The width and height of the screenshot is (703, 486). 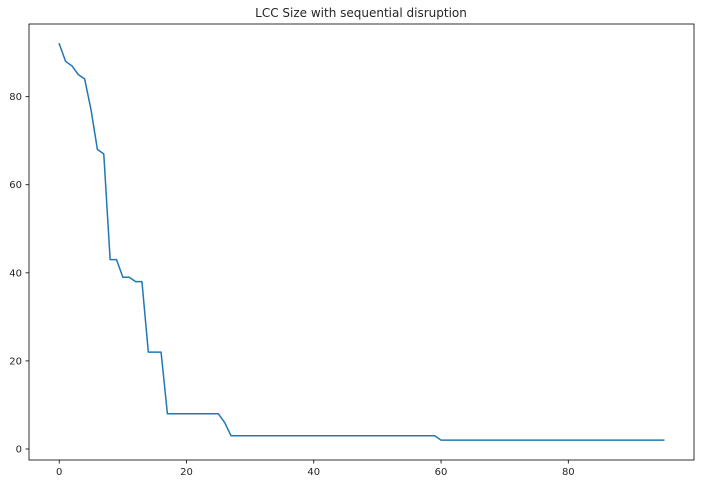 What do you see at coordinates (15, 273) in the screenshot?
I see `y-tick-label: 40` at bounding box center [15, 273].